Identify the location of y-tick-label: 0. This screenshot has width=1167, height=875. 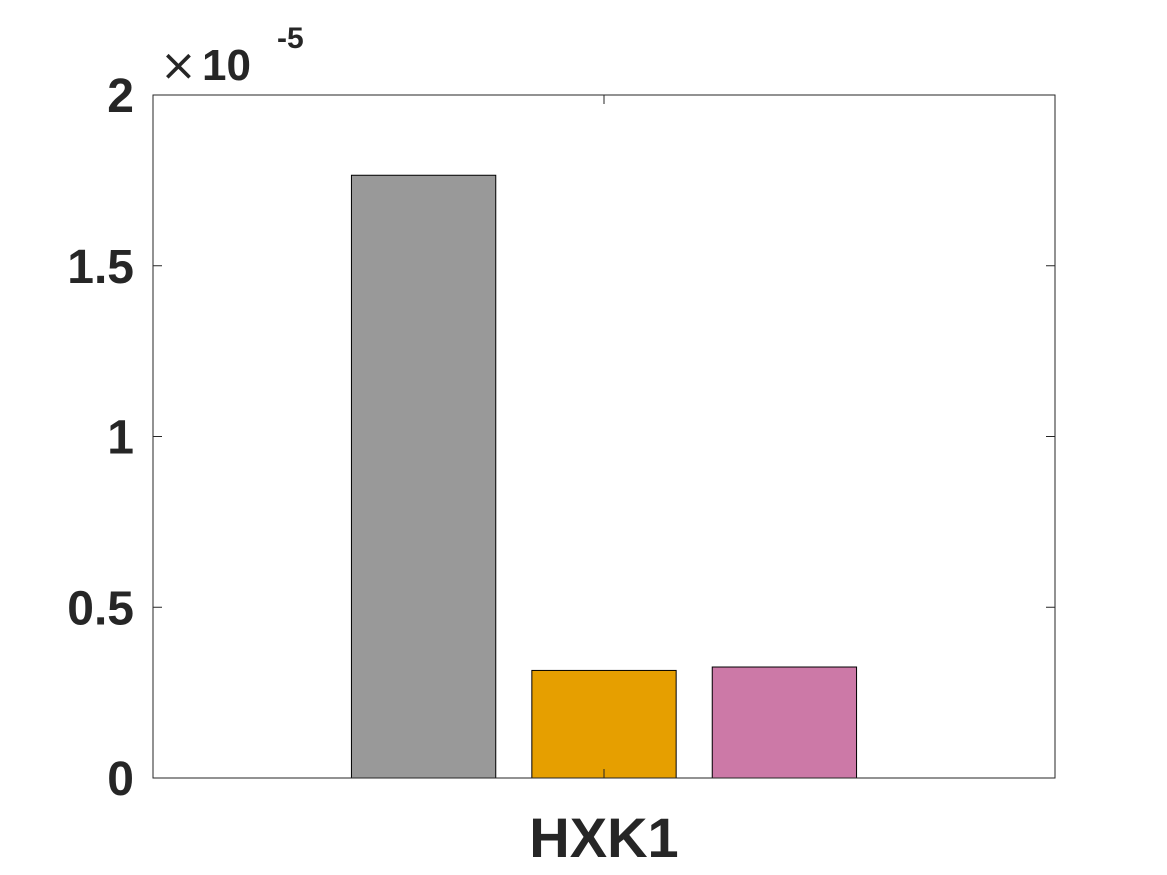
(120, 779).